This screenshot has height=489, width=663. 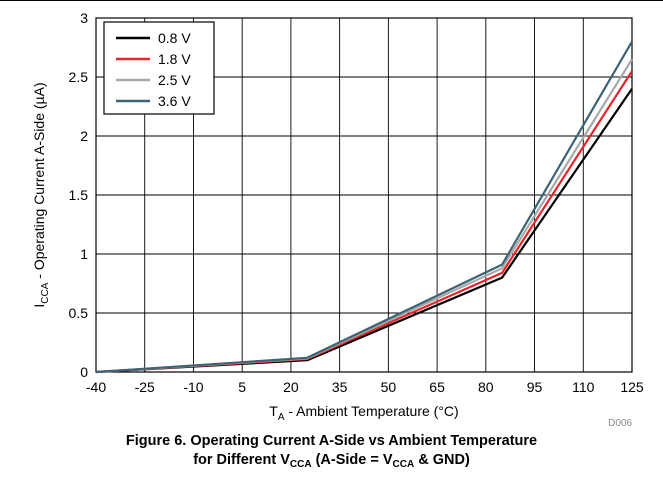 What do you see at coordinates (174, 101) in the screenshot?
I see `legend-label-4: 3.6 V` at bounding box center [174, 101].